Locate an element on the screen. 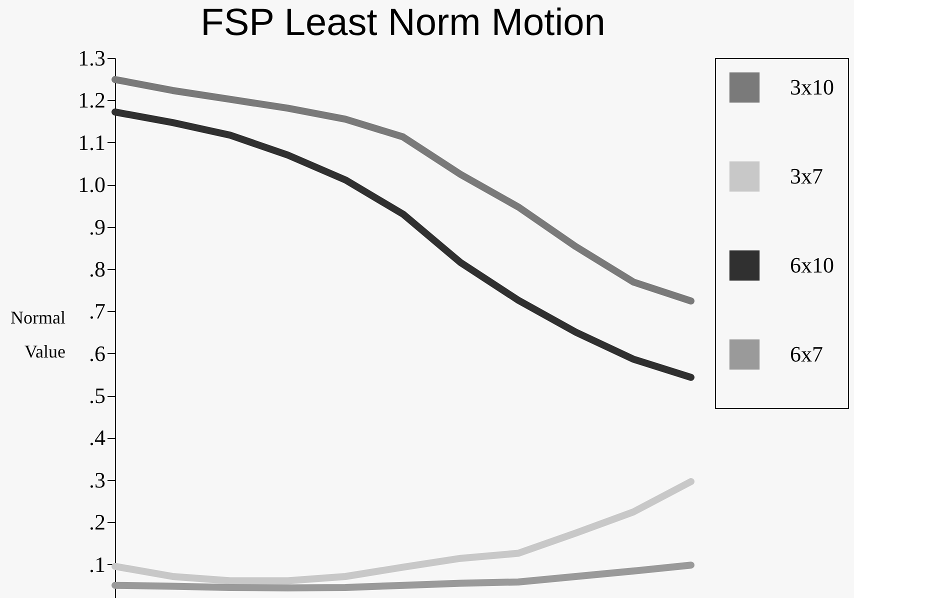  y-tick-label: .5 is located at coordinates (97, 395).